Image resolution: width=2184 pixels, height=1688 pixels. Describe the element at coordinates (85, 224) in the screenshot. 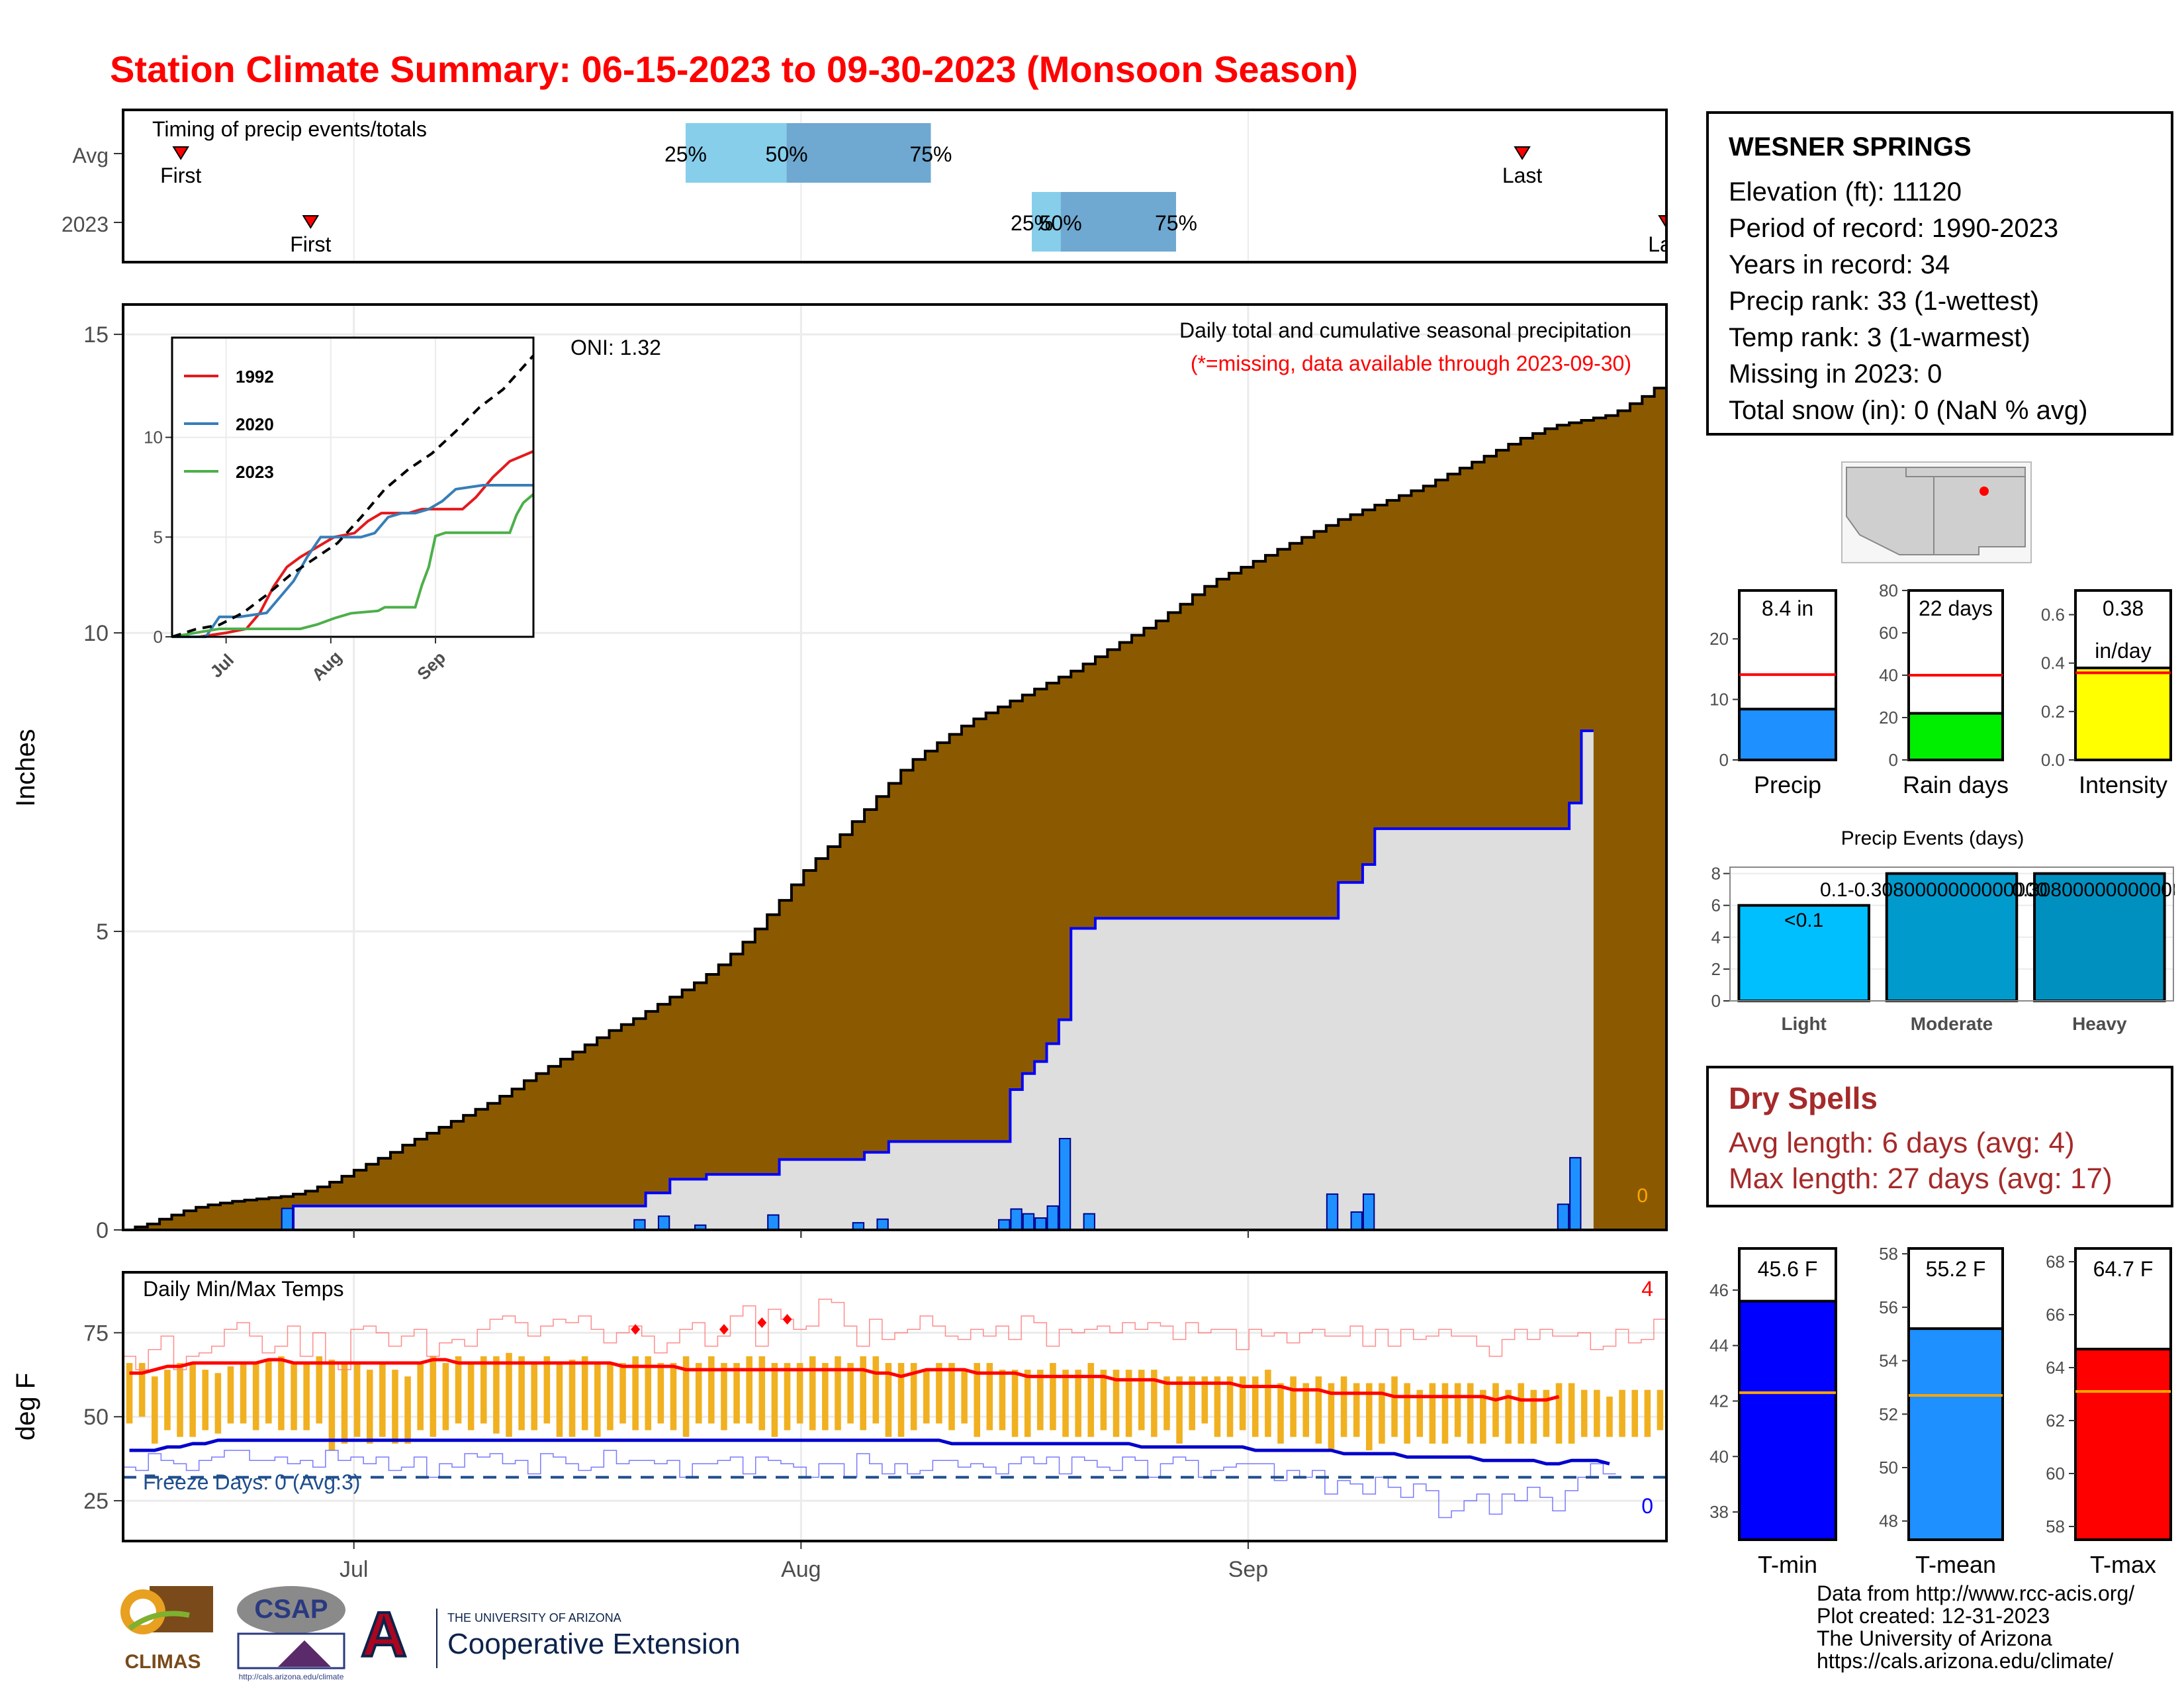

I see `timing-row-label: 2023` at that location.